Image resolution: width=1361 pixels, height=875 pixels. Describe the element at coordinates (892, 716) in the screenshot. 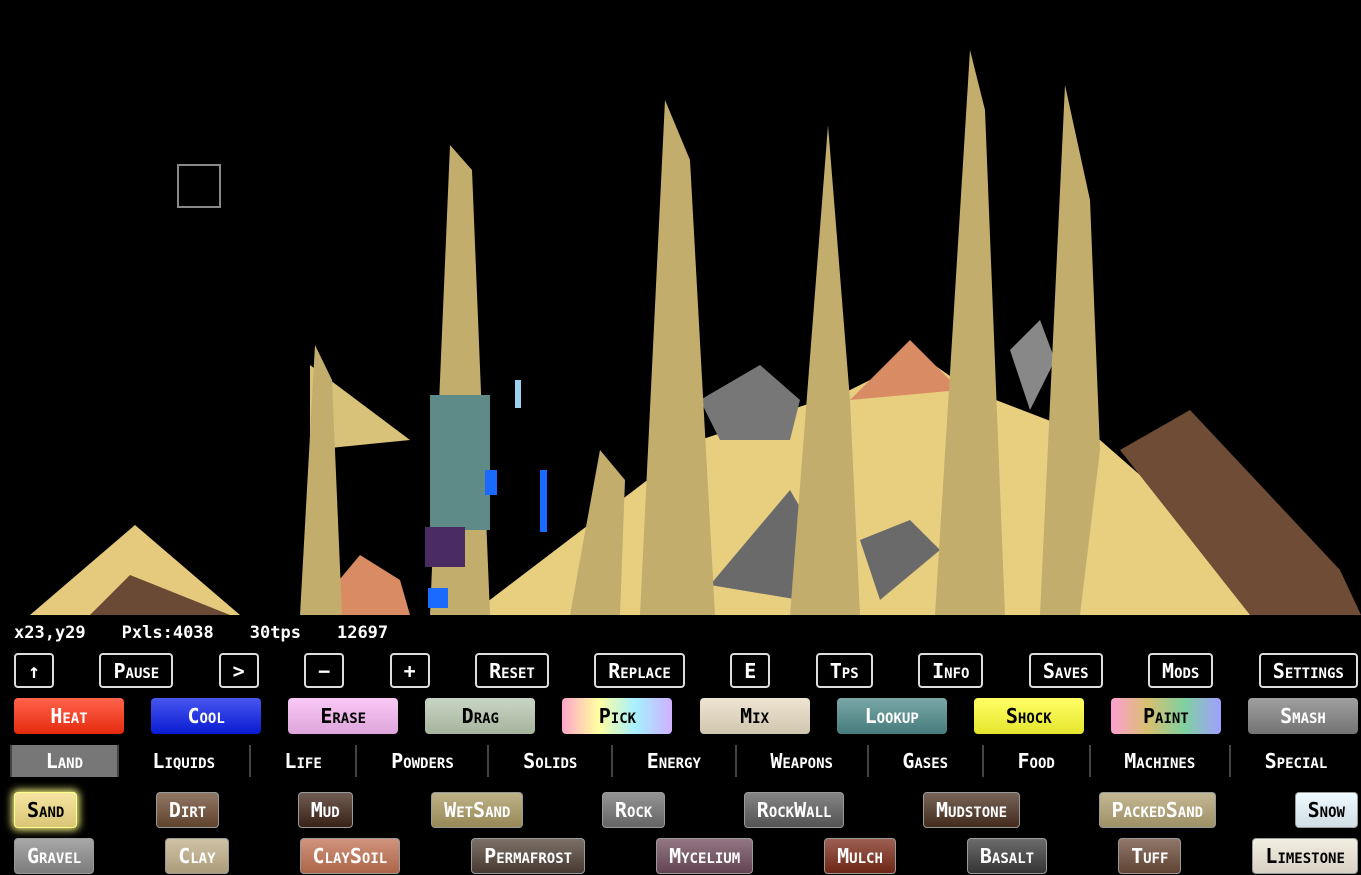

I see `tool-button: Lookup` at that location.